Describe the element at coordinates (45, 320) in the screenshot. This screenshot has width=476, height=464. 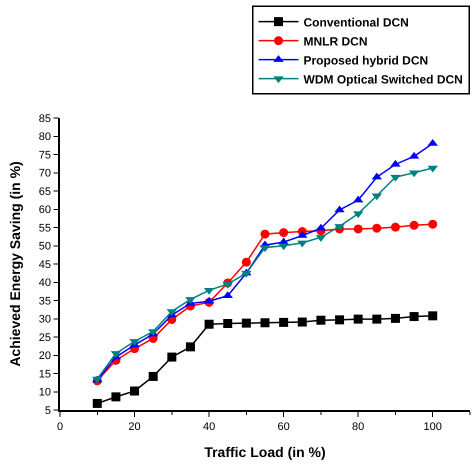
I see `y-tick-label: 30` at that location.